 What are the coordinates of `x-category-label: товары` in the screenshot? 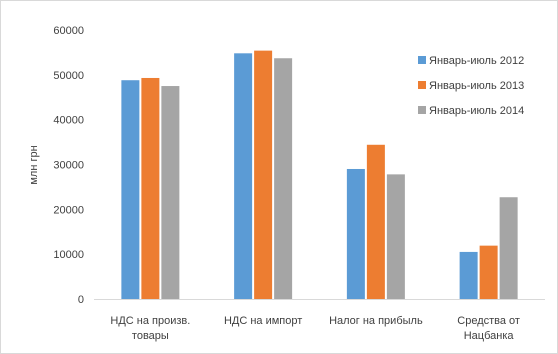 It's located at (150, 336).